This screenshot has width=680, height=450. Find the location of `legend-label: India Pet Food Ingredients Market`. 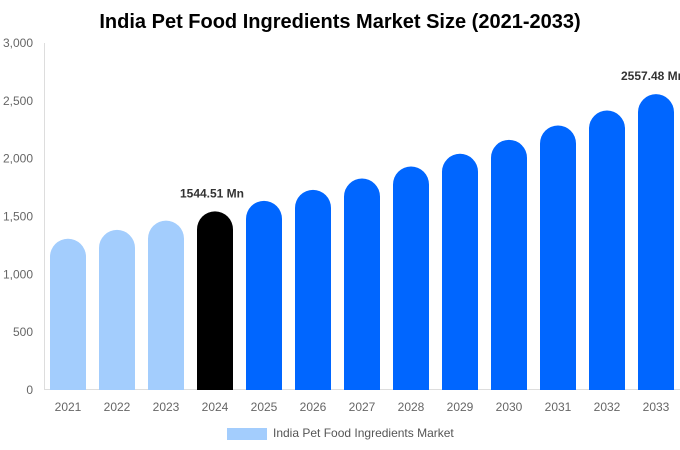

legend-label: India Pet Food Ingredients Market is located at coordinates (363, 433).